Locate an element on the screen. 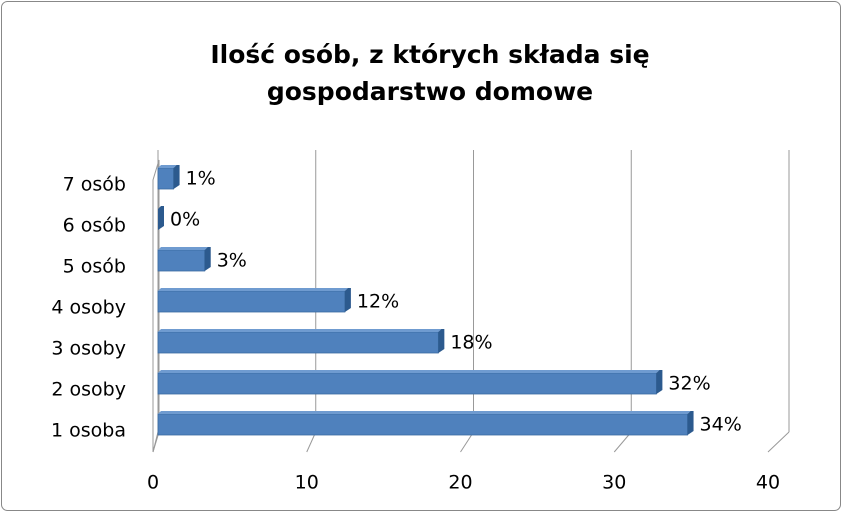 This screenshot has height=512, width=842. data-label: 3% is located at coordinates (232, 261).